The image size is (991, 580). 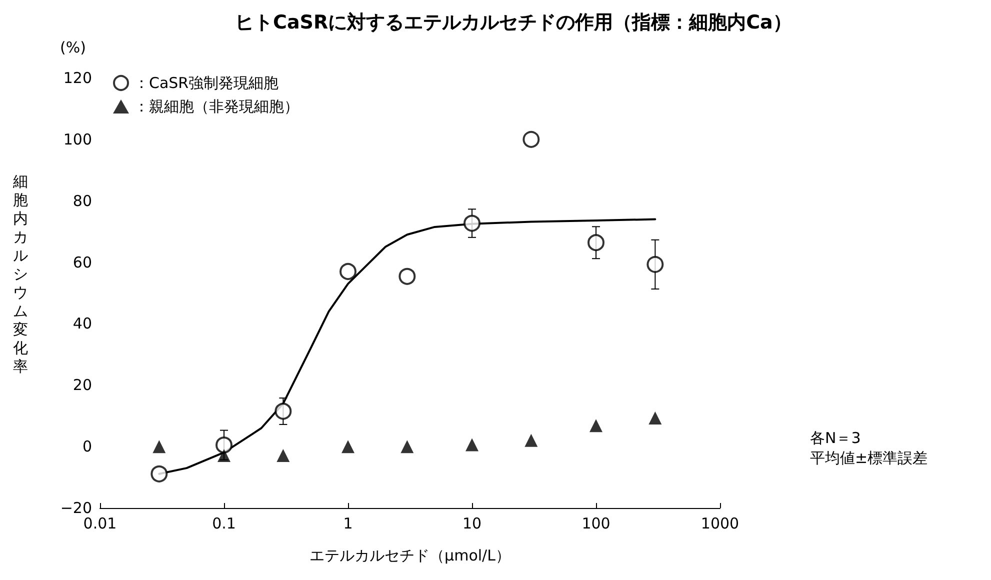 What do you see at coordinates (348, 523) in the screenshot?
I see `x-tick-label: 1` at bounding box center [348, 523].